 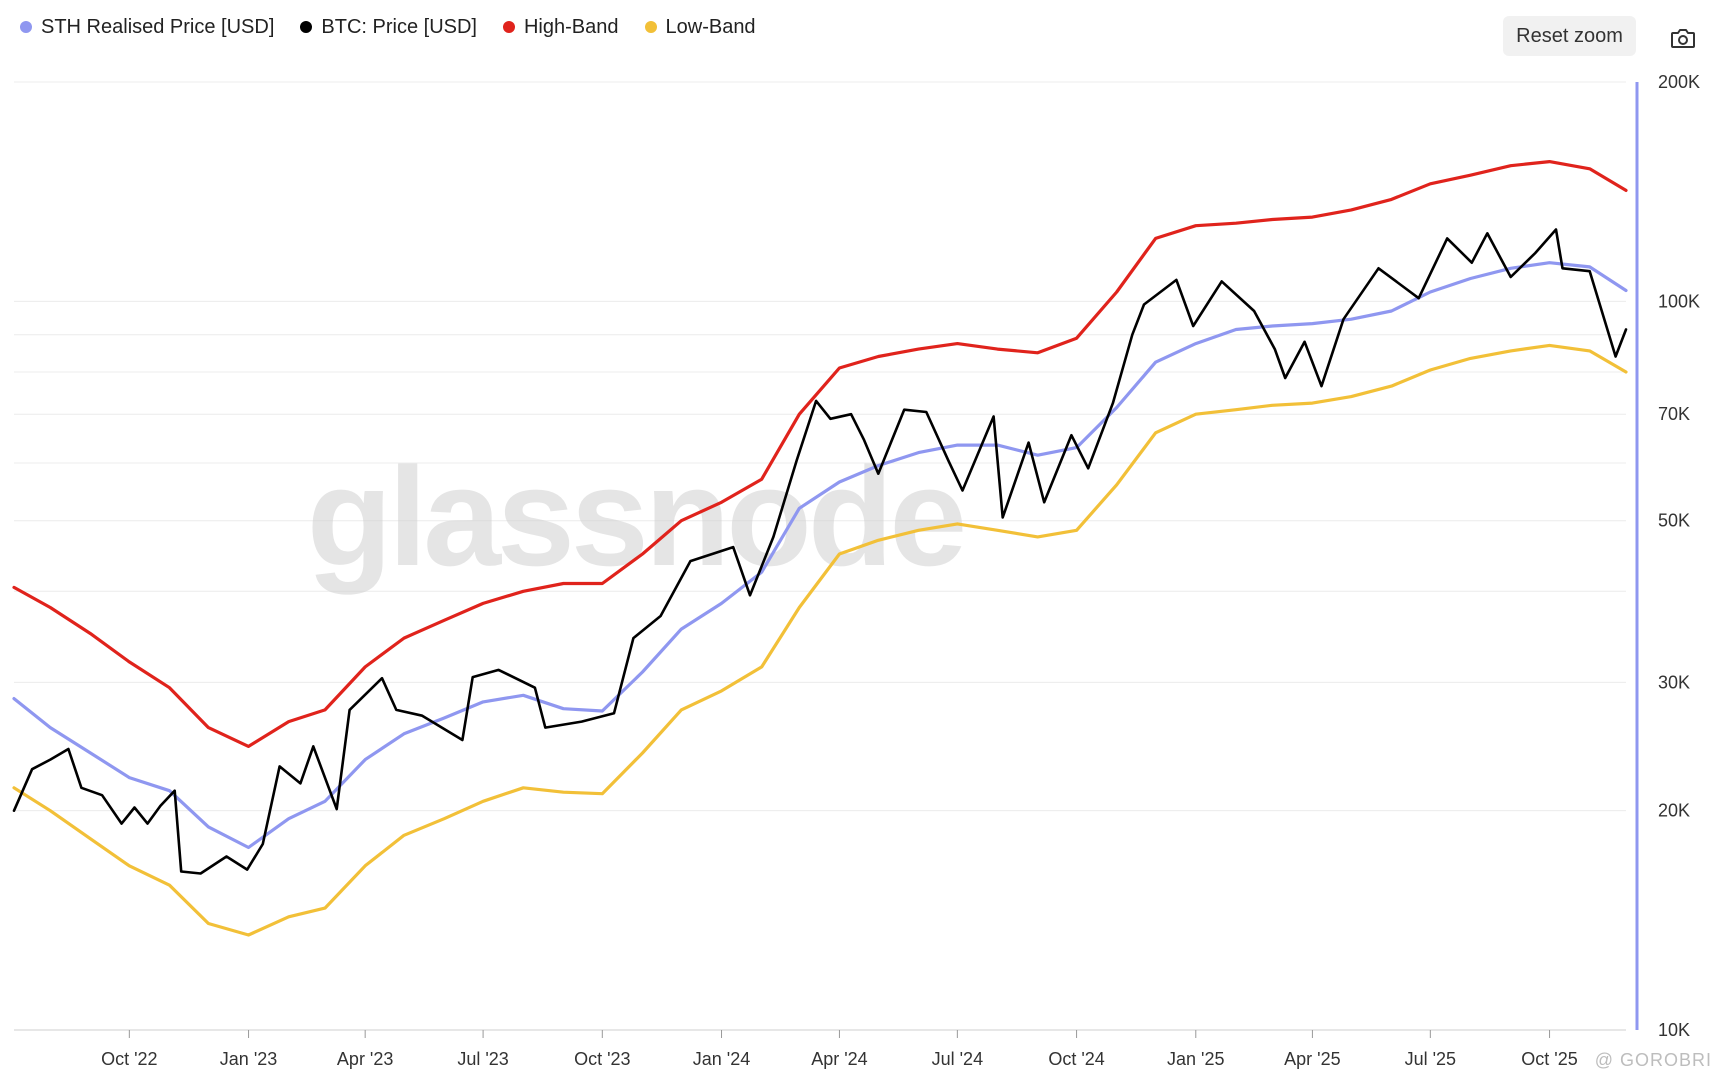 I want to click on legend-label-sth: STH Realised Price [USD], so click(x=158, y=26).